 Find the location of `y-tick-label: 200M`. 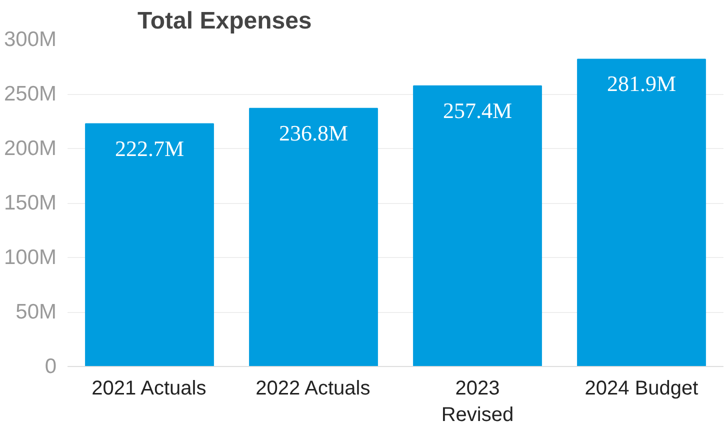

y-tick-label: 200M is located at coordinates (30, 148).